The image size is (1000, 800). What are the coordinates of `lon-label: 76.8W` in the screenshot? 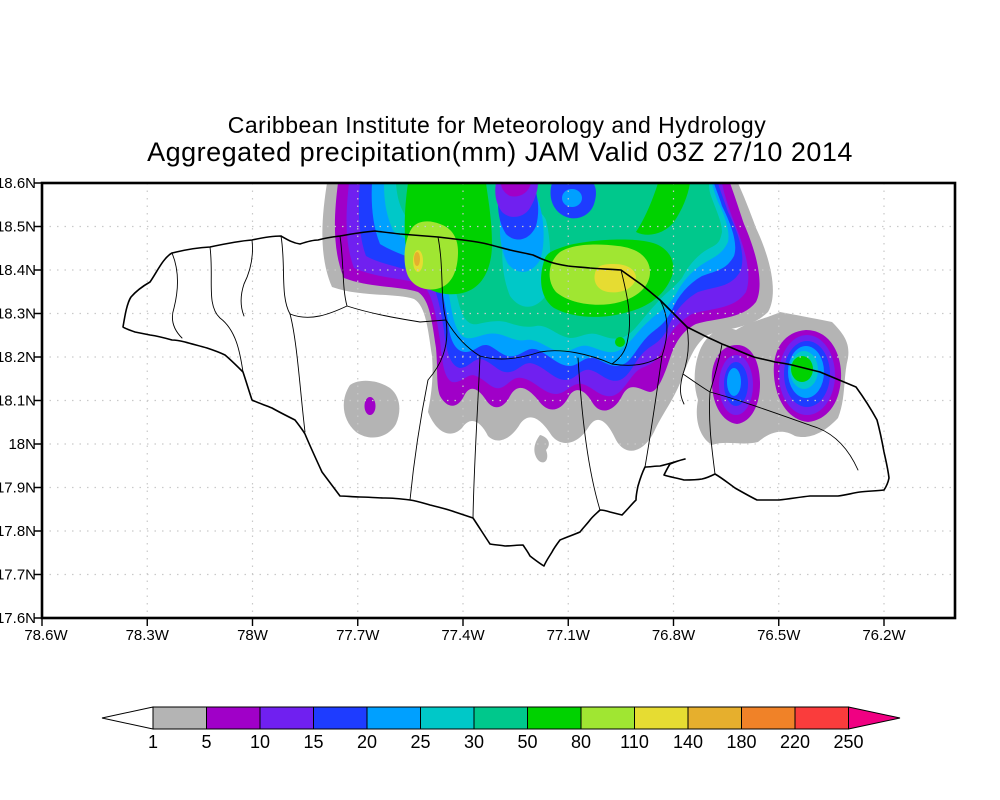 It's located at (674, 635).